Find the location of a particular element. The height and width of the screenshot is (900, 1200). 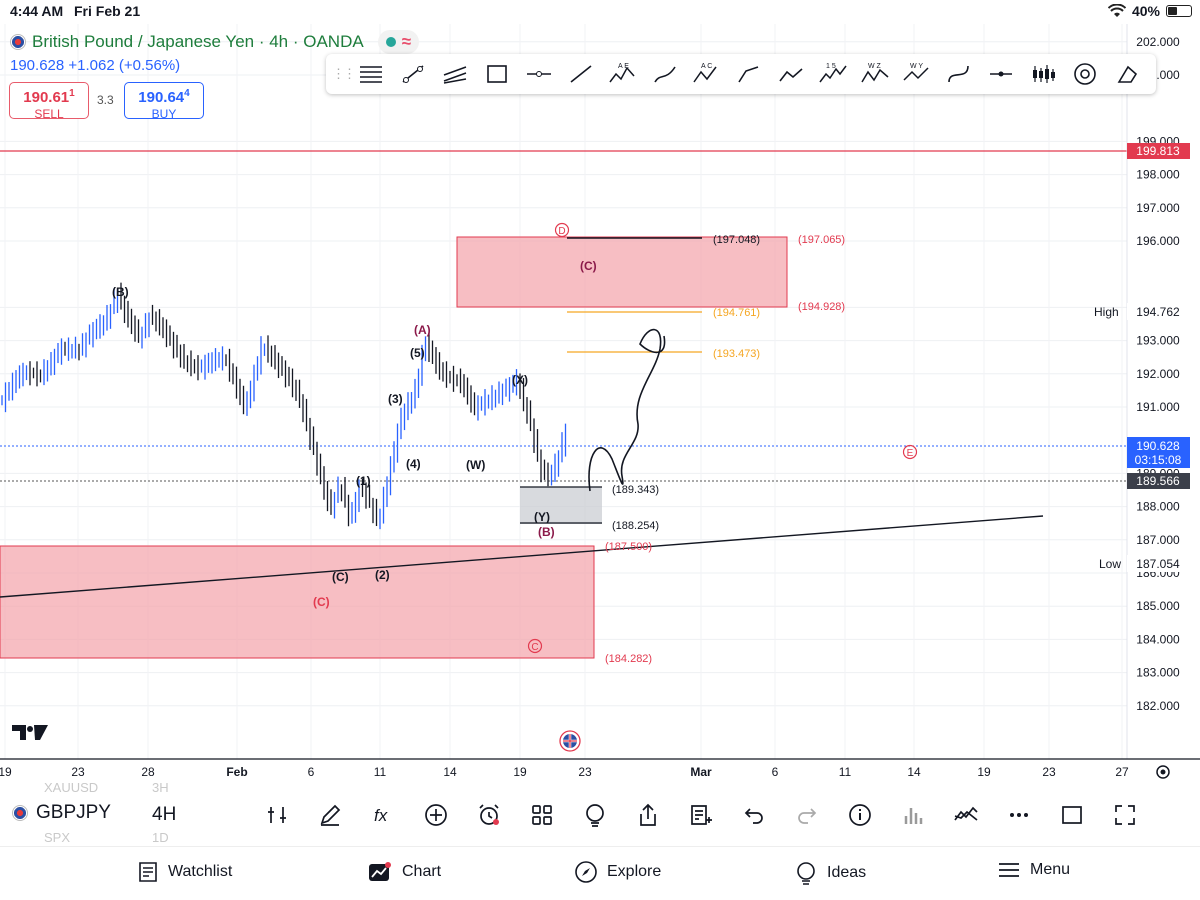

curve-icon is located at coordinates (959, 74).